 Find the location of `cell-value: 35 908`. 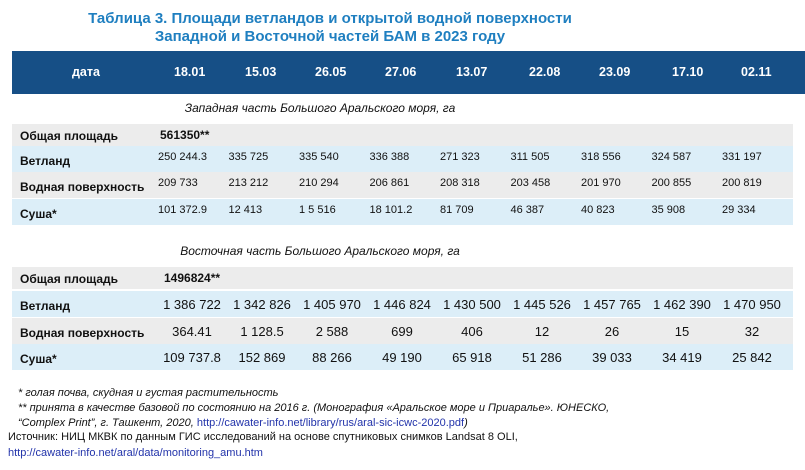

cell-value: 35 908 is located at coordinates (668, 210).